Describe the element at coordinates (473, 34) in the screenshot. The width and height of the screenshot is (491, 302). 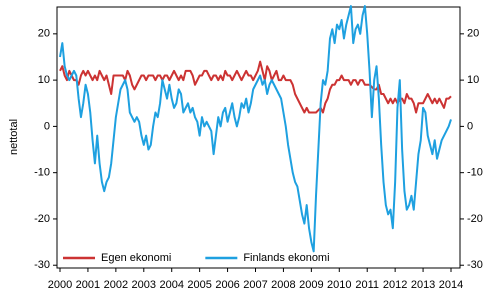
I see `y2-tick-label: 20` at that location.